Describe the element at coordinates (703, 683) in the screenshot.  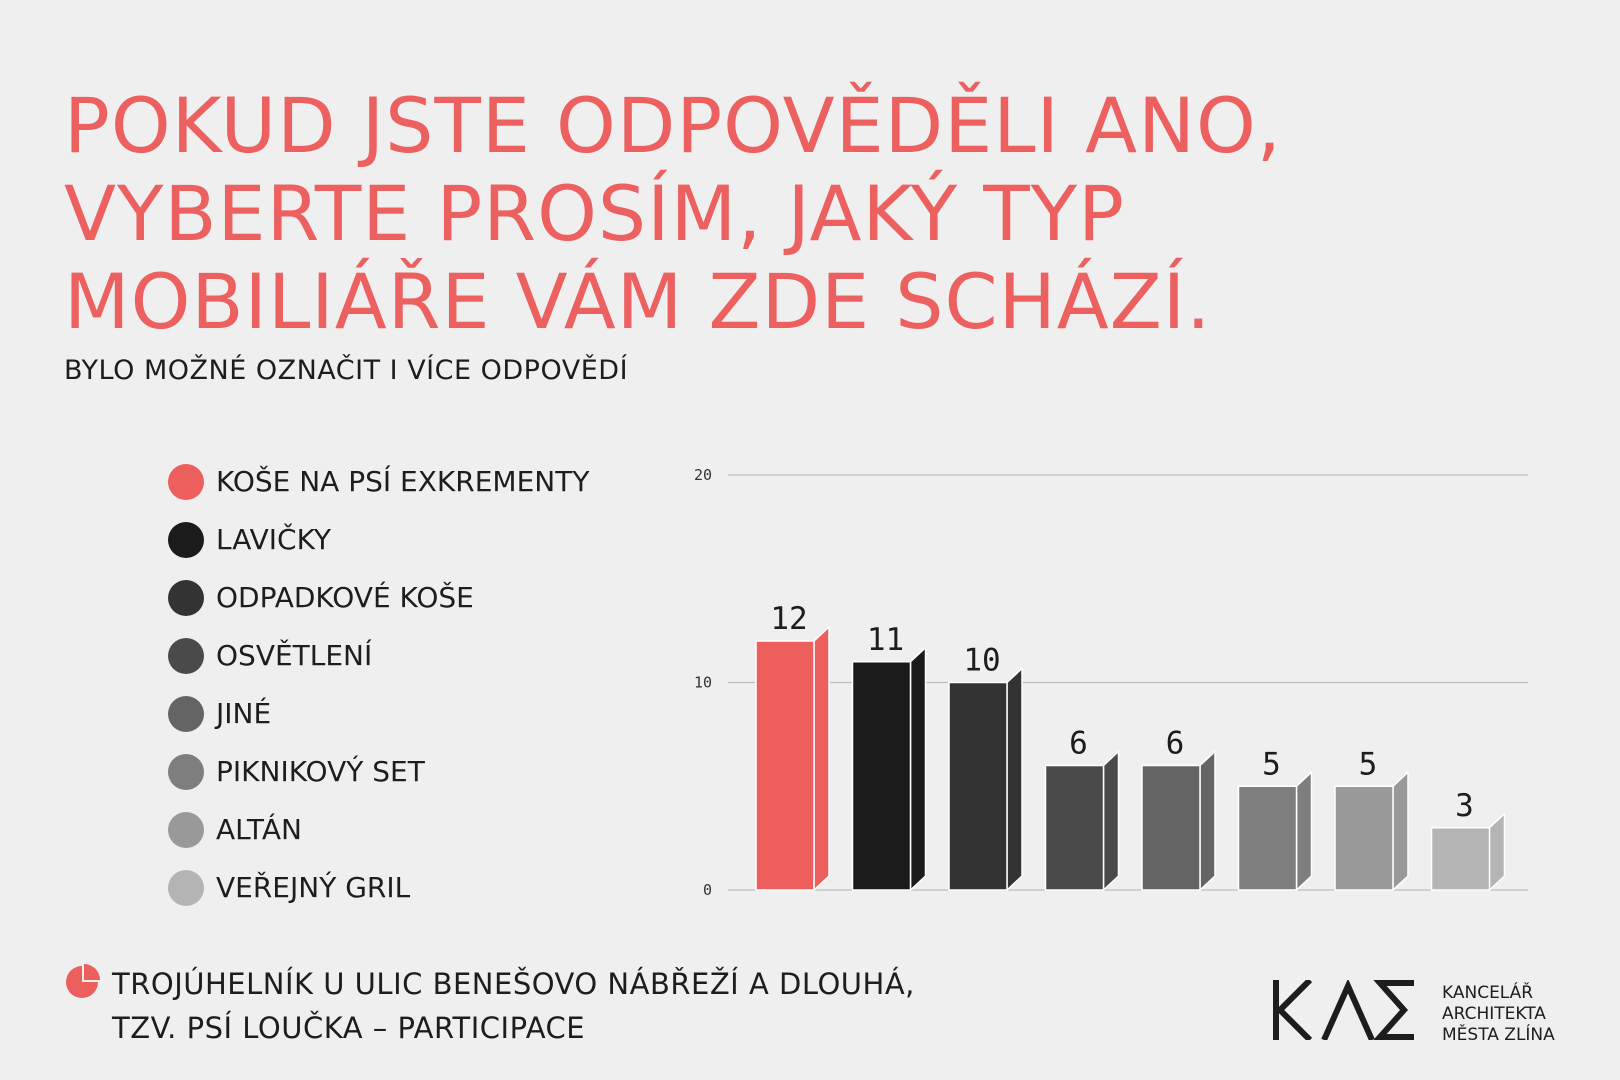
I see `y-tick-label: 10` at that location.